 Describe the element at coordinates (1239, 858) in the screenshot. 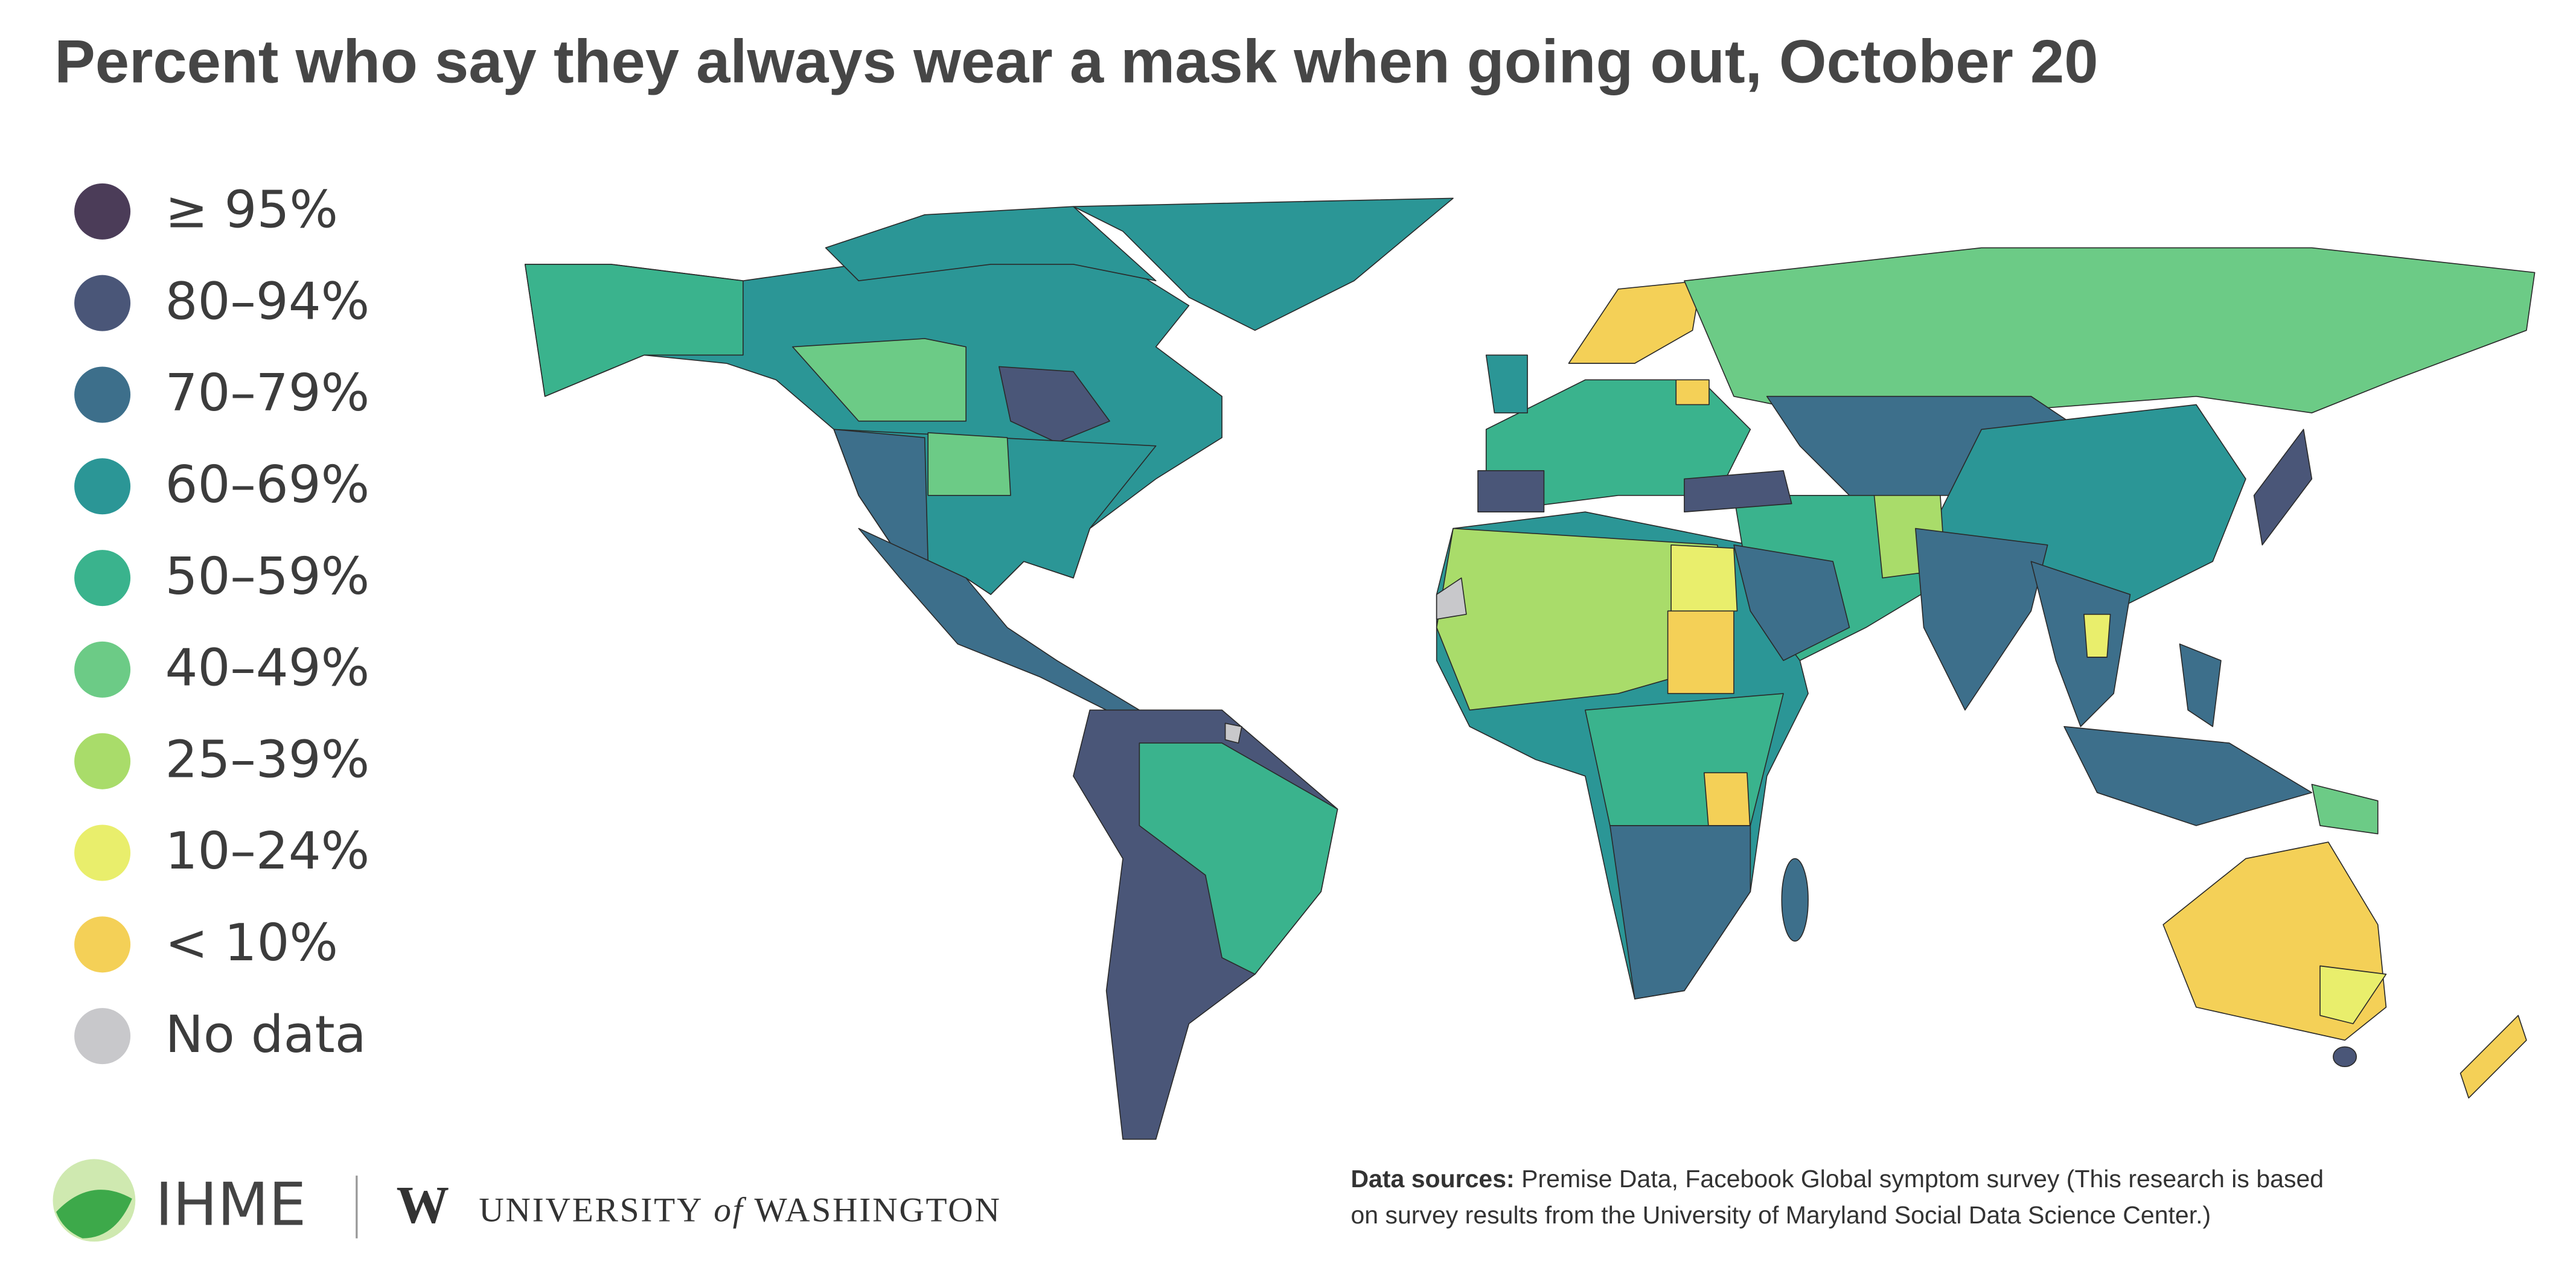

I see `brazil` at that location.